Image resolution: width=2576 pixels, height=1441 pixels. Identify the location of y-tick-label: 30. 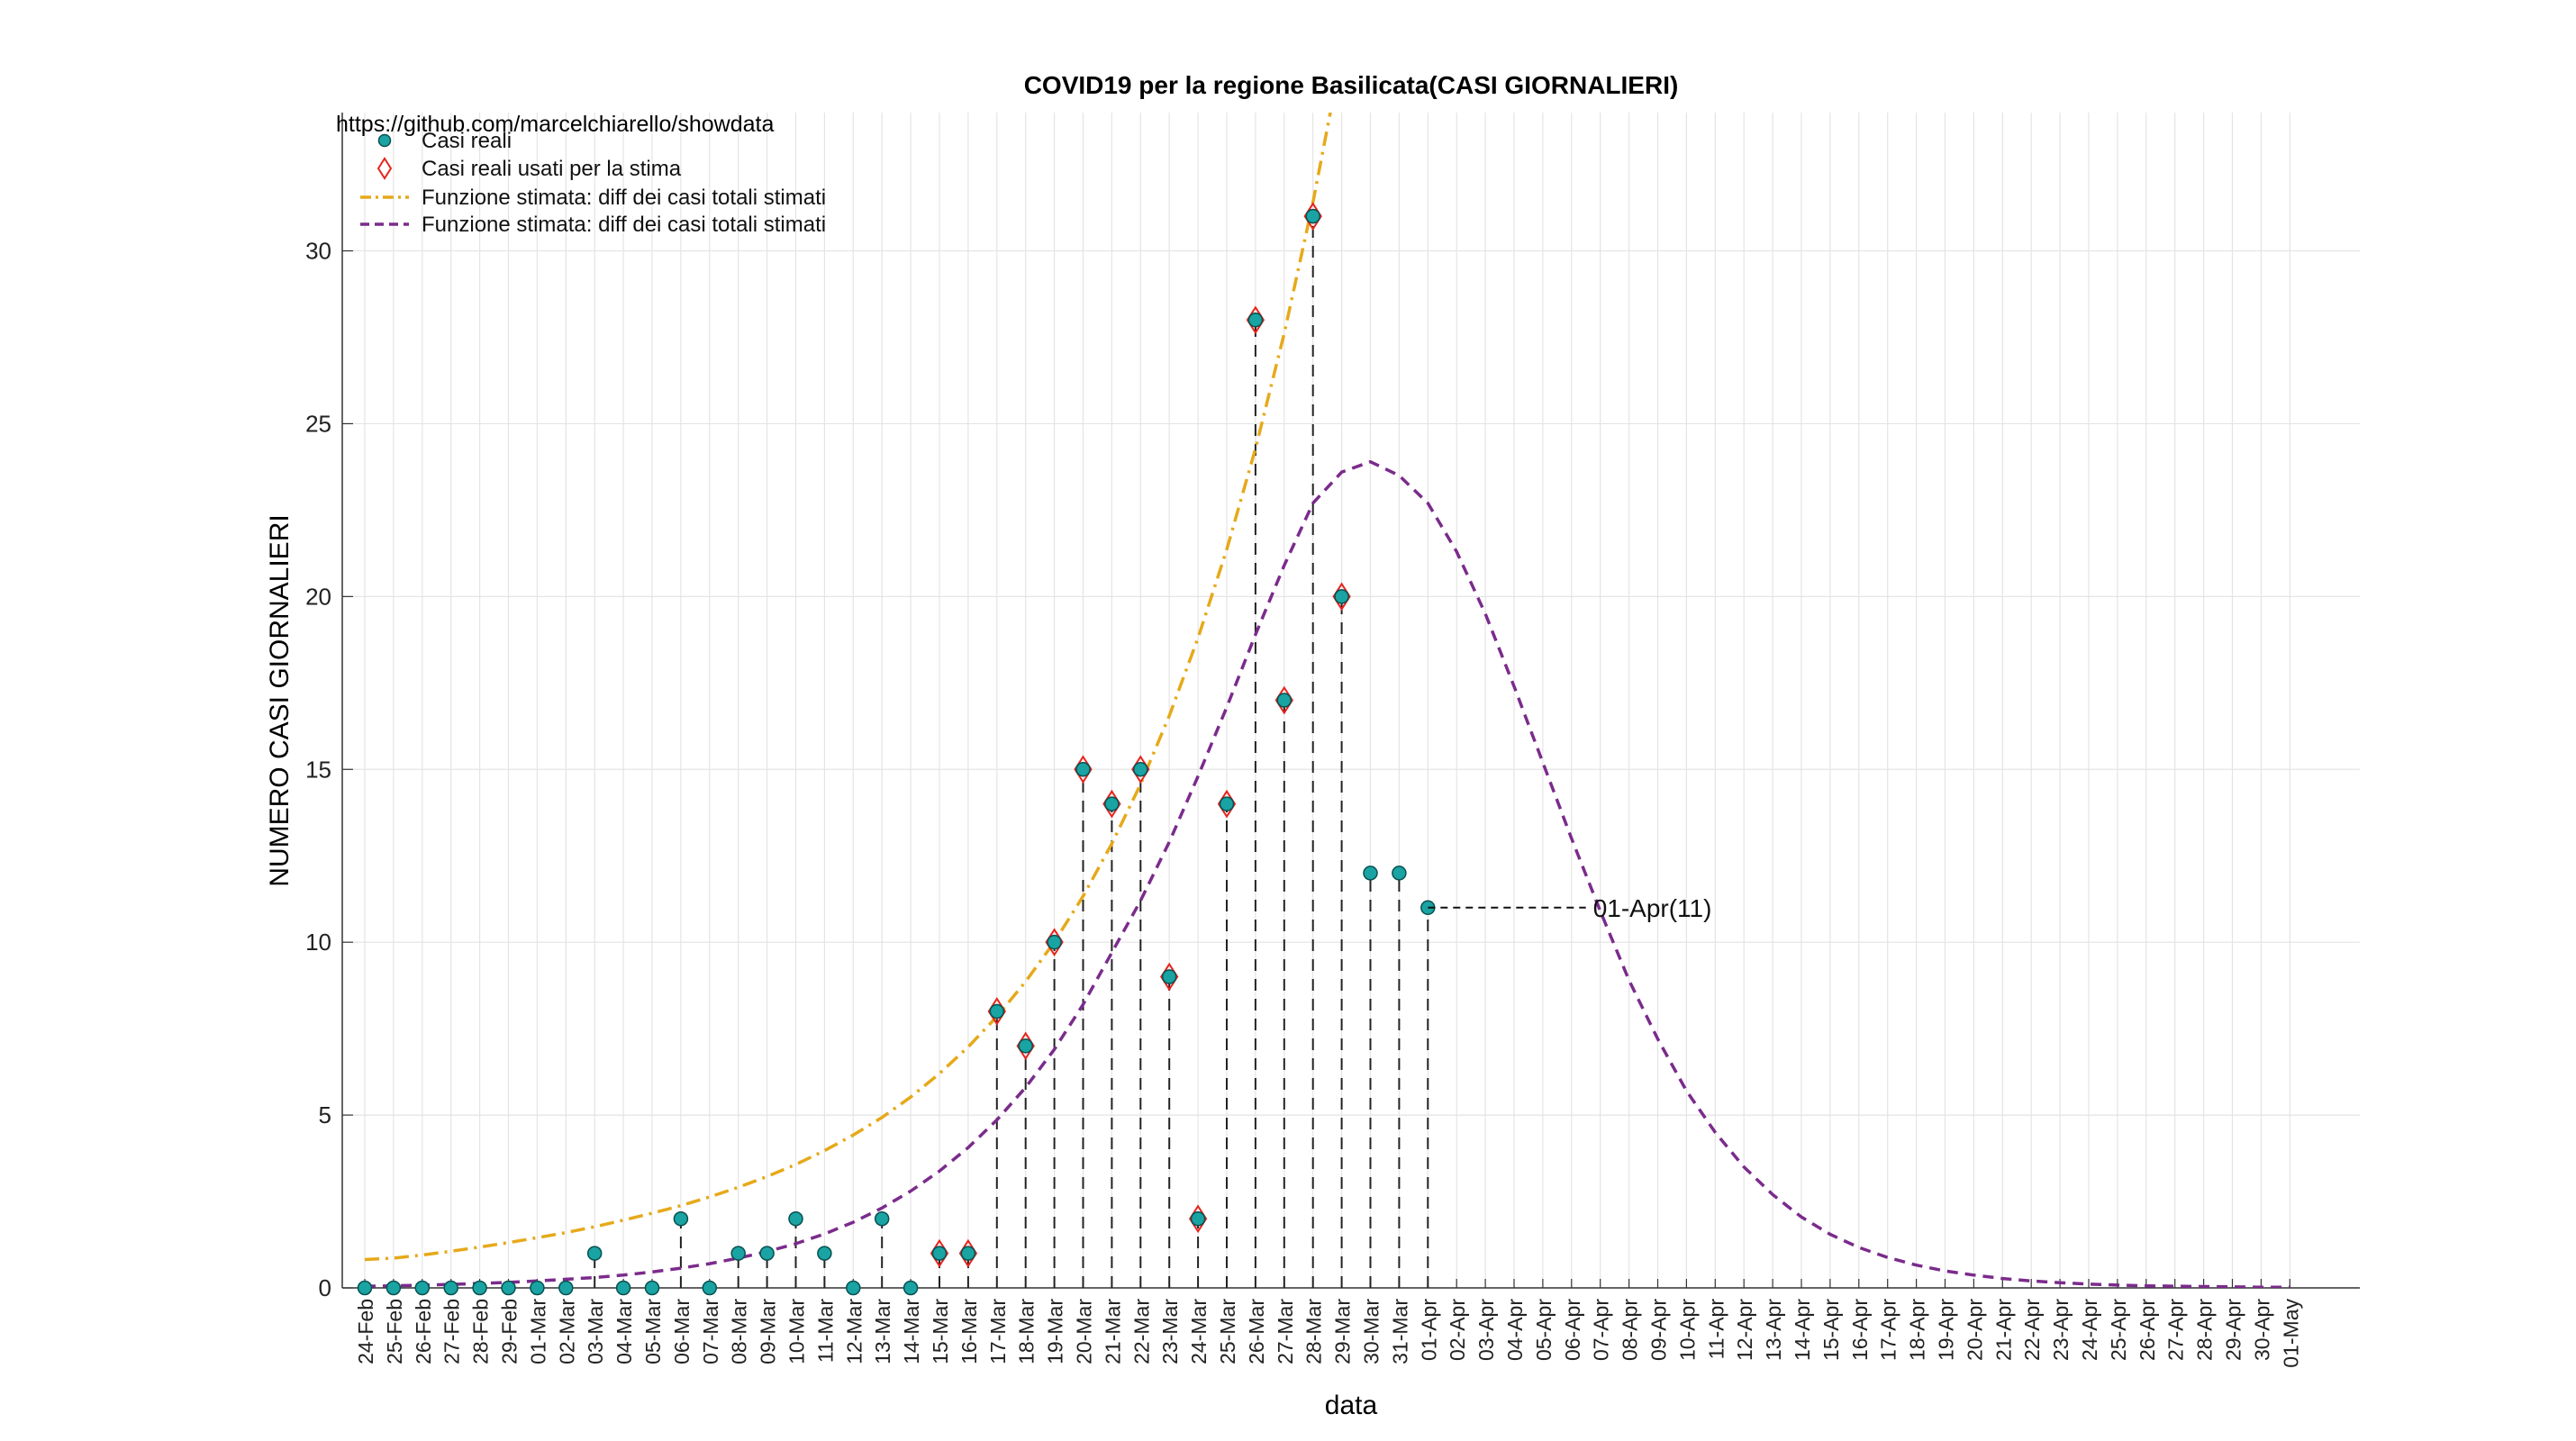
(318, 251).